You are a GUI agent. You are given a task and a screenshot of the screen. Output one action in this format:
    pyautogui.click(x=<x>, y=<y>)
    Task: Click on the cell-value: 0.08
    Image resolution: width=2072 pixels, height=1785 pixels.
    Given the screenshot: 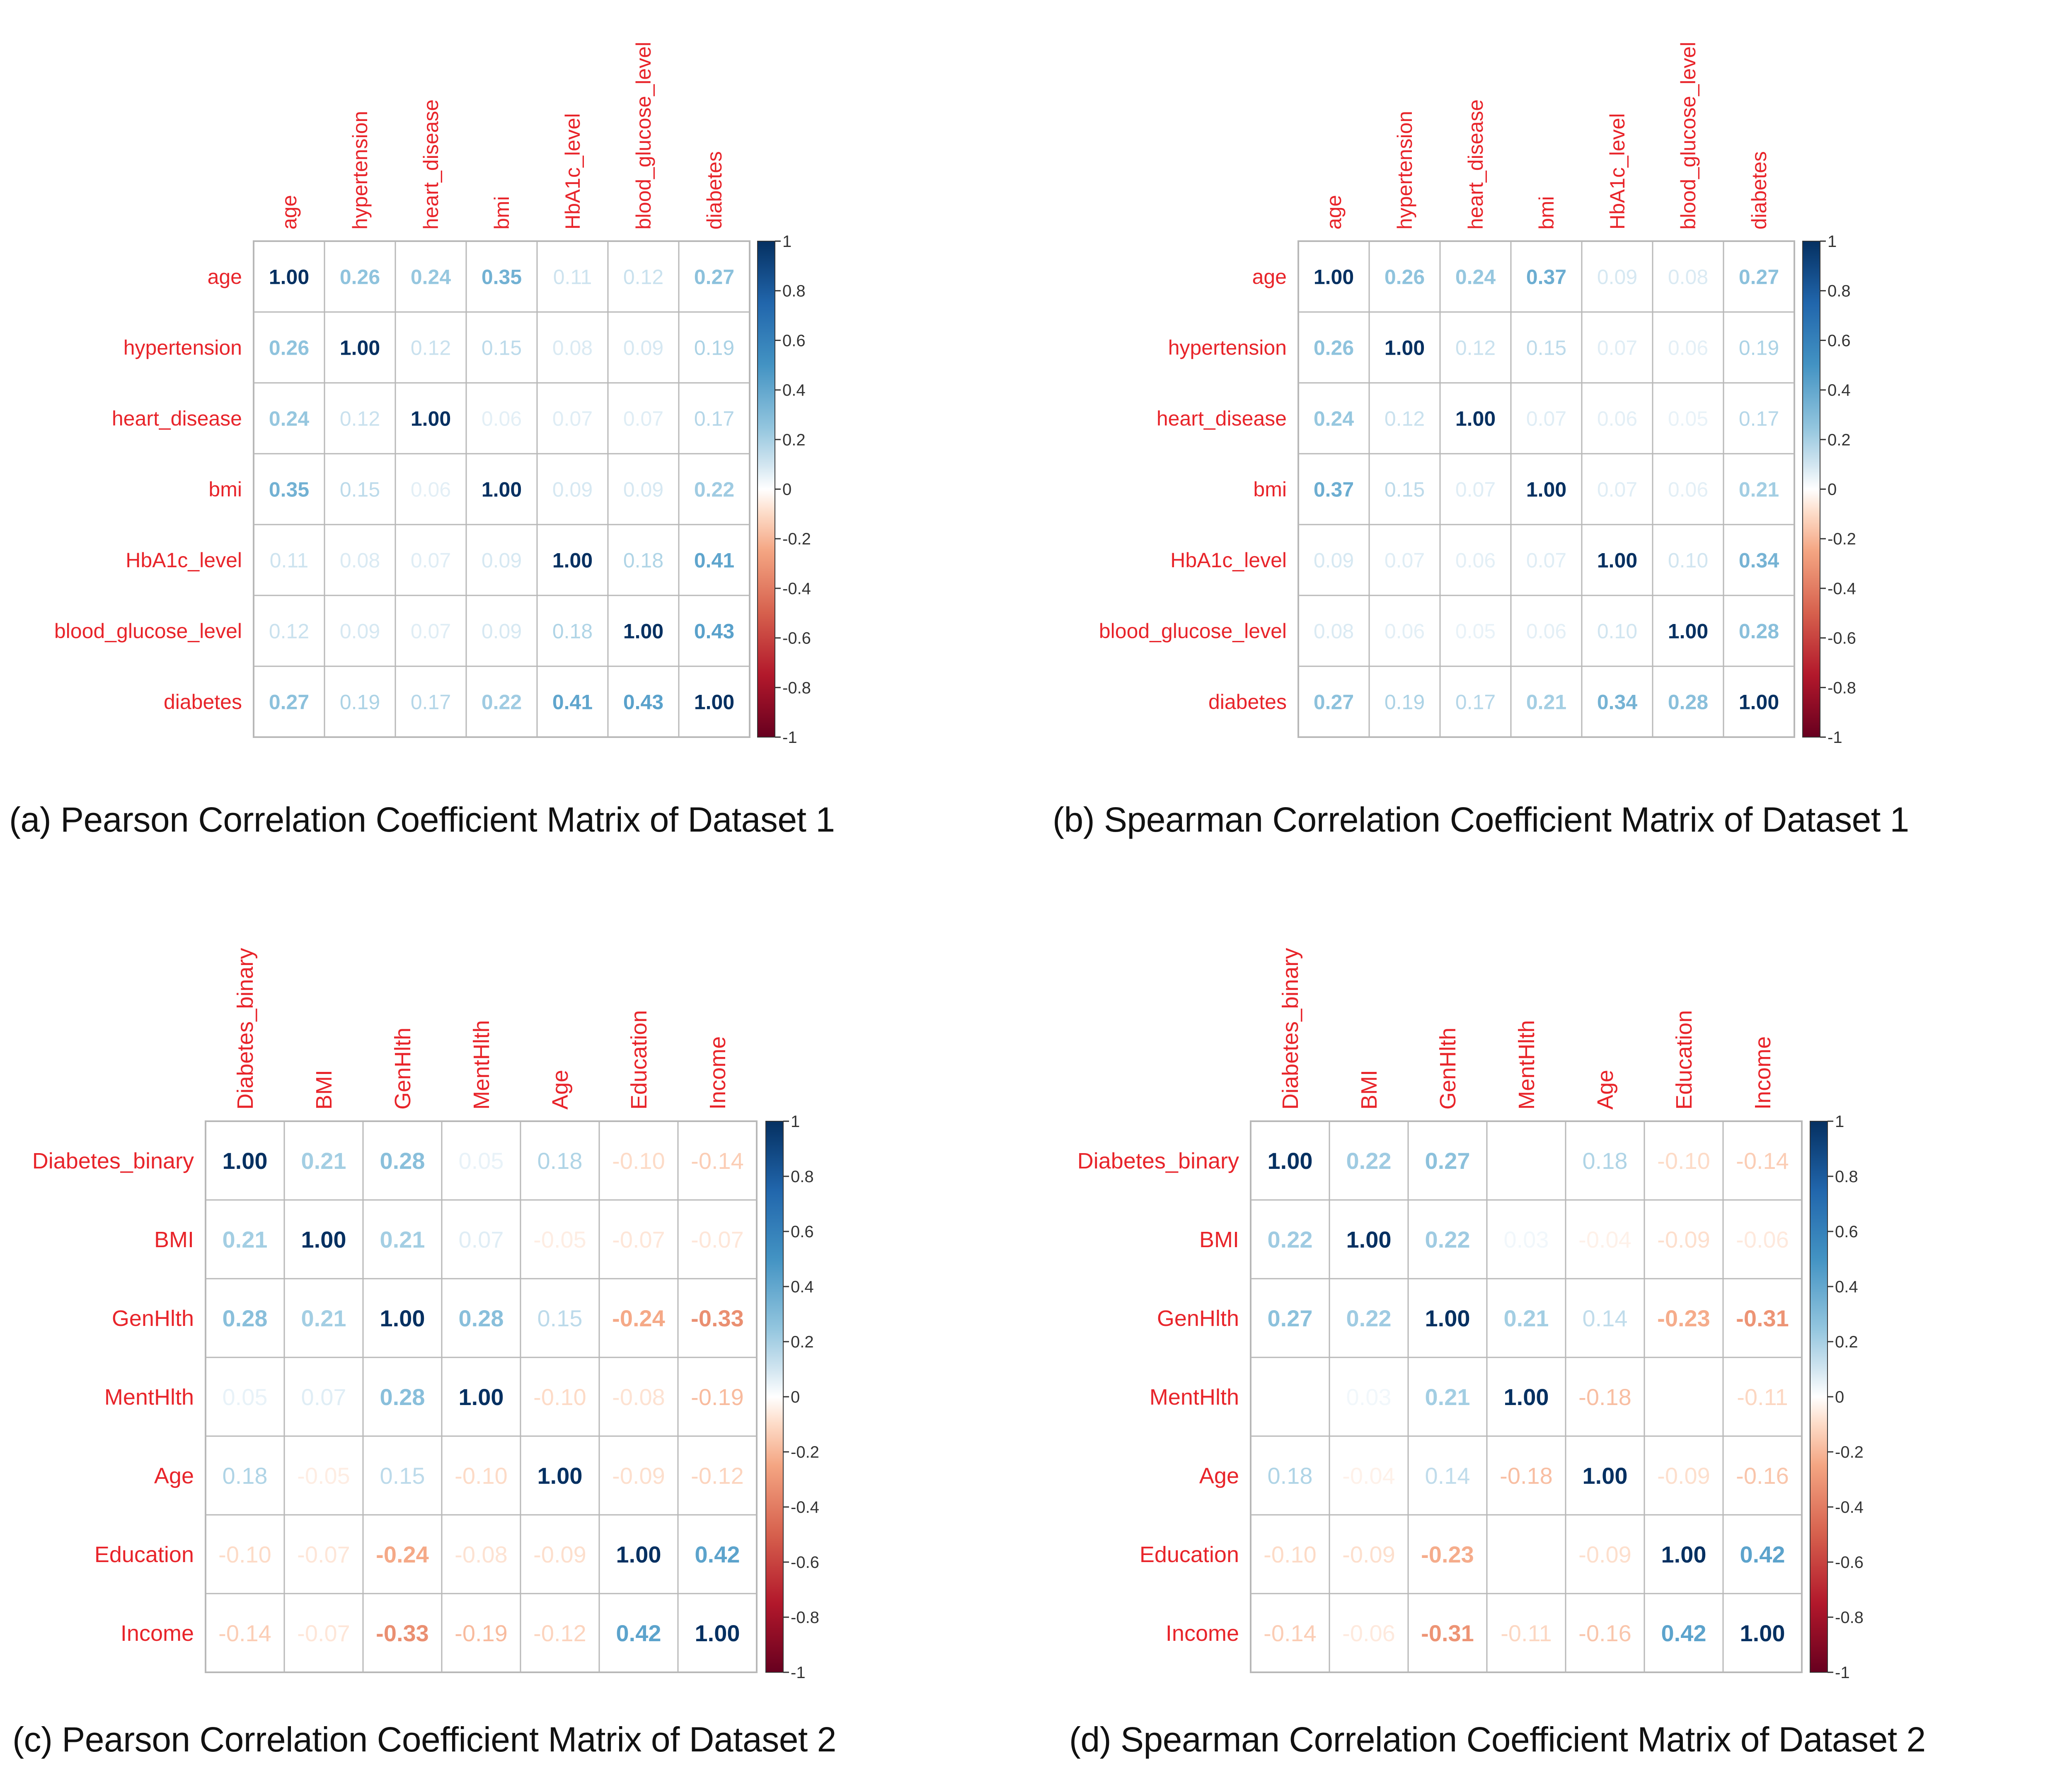 What is the action you would take?
    pyautogui.click(x=1688, y=277)
    